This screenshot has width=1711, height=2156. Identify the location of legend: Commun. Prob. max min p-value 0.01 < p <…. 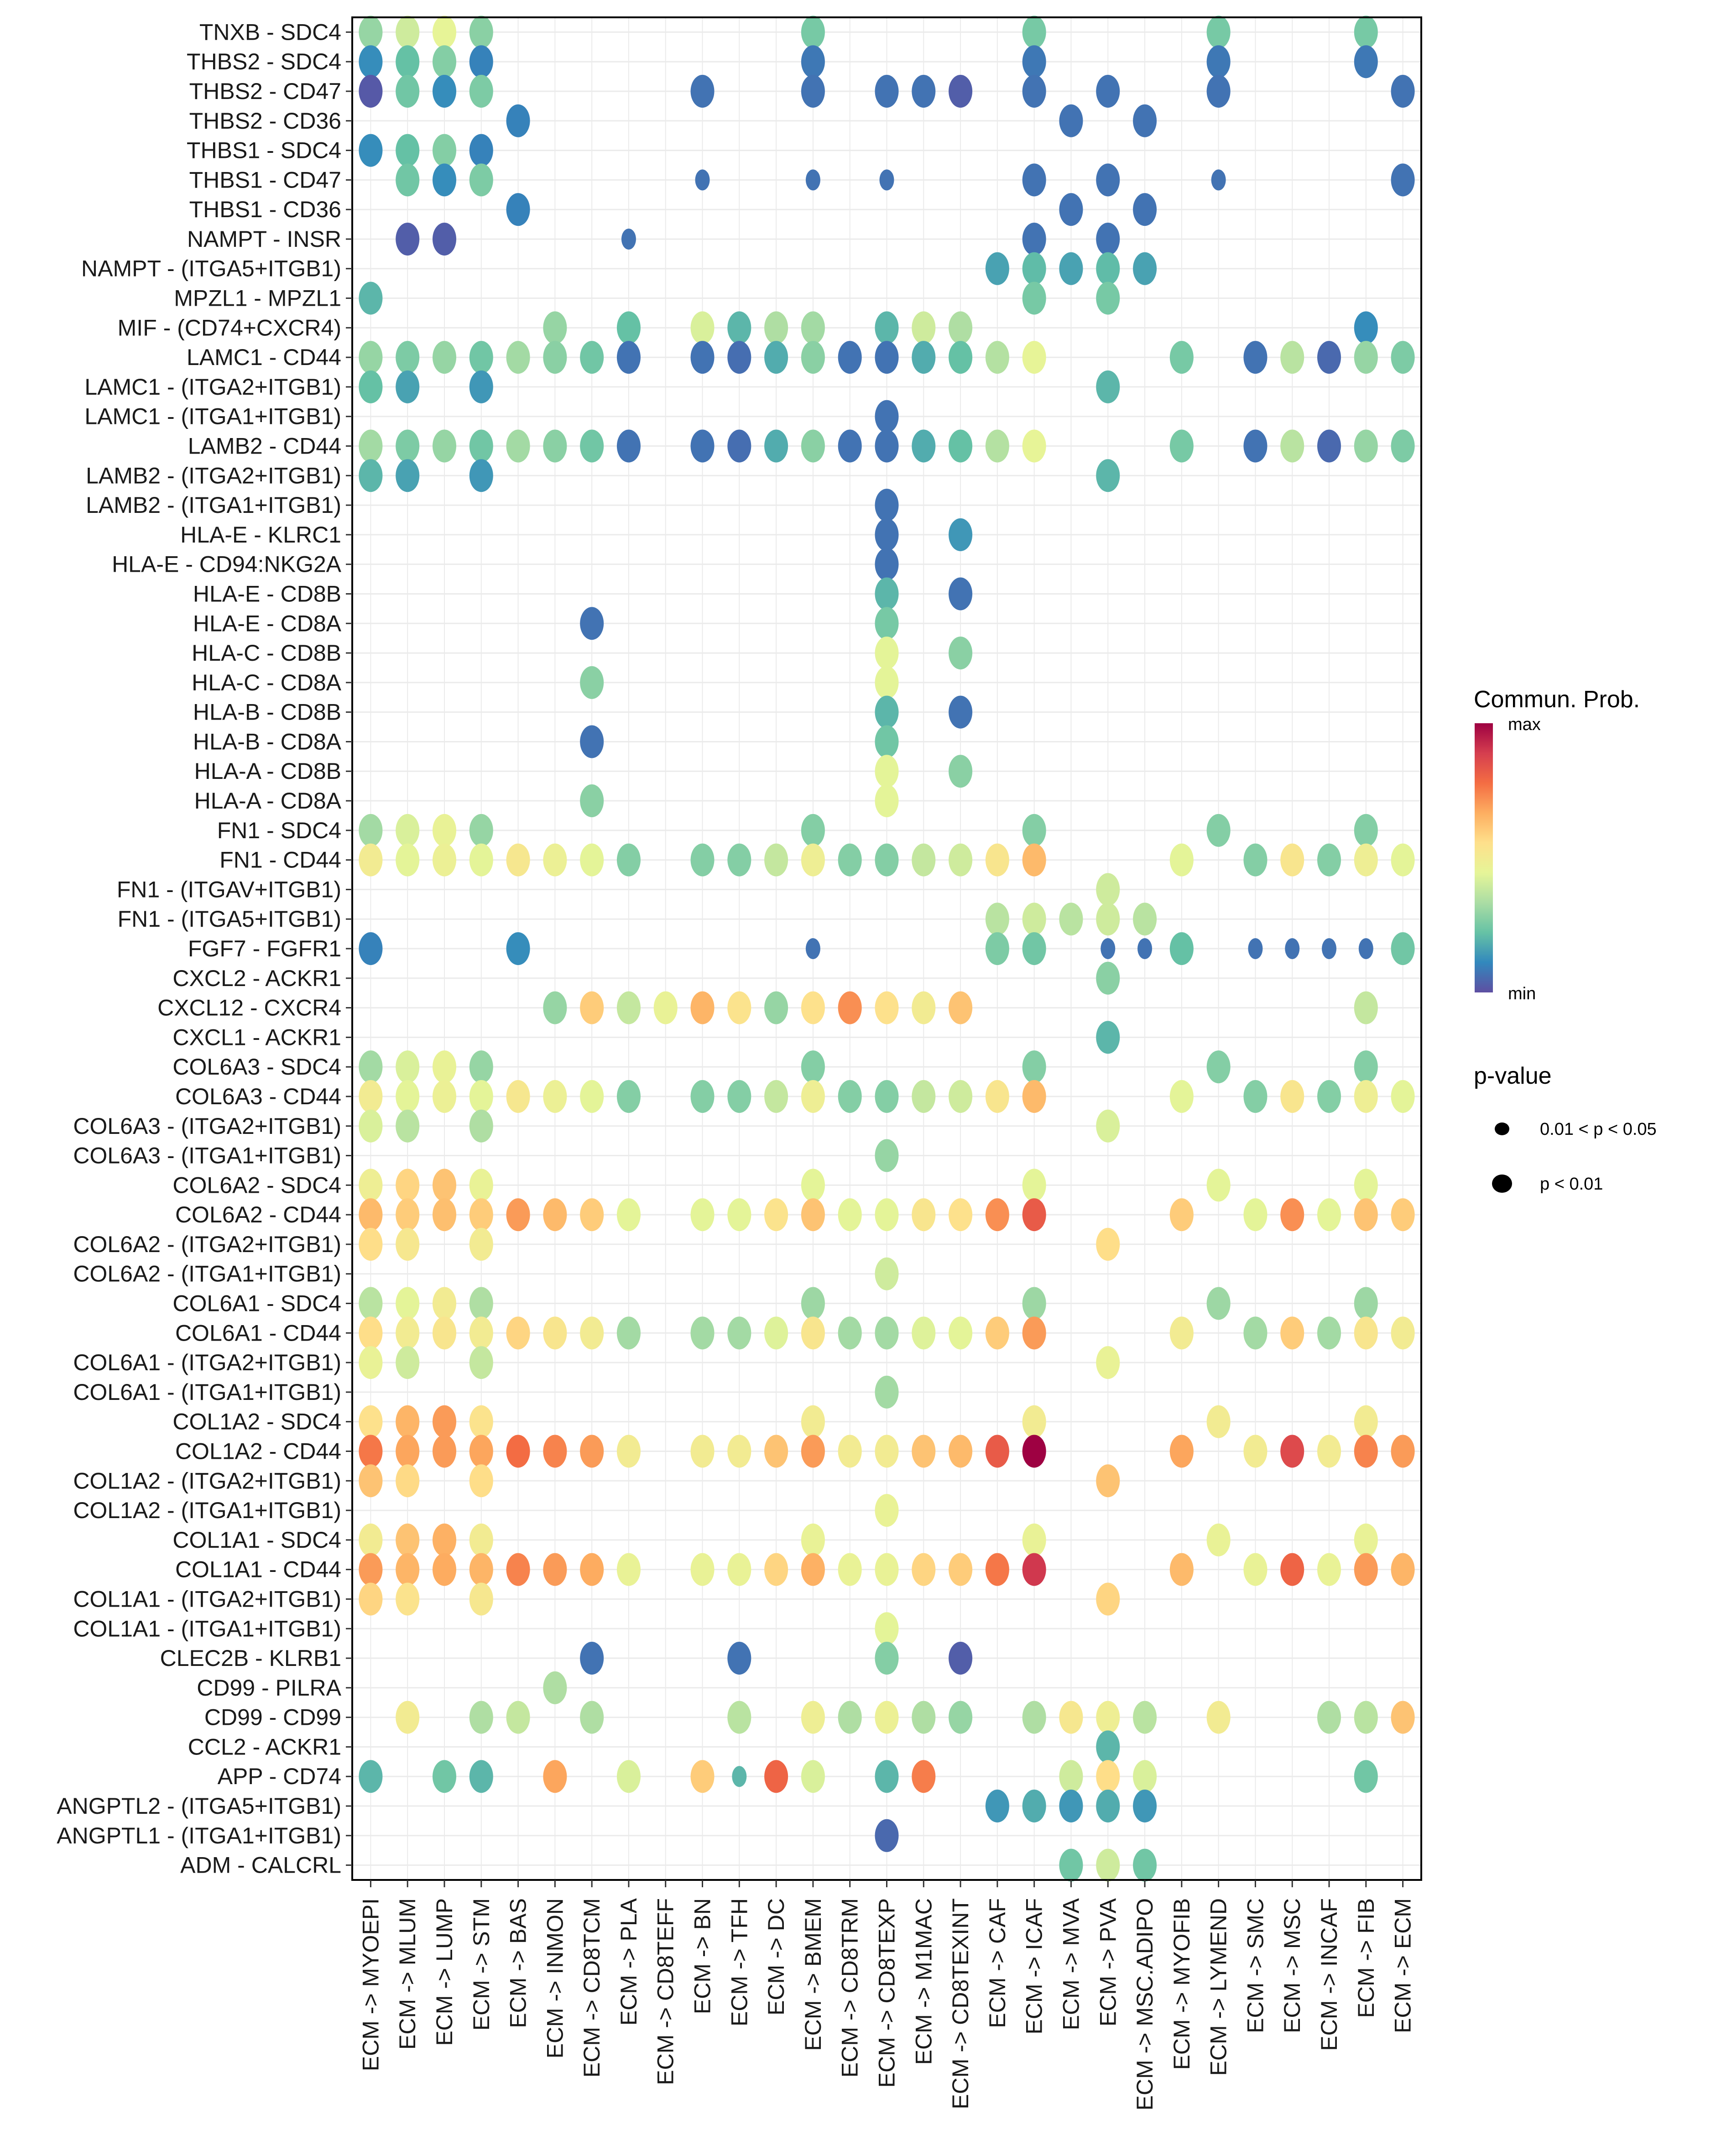
(1565, 940).